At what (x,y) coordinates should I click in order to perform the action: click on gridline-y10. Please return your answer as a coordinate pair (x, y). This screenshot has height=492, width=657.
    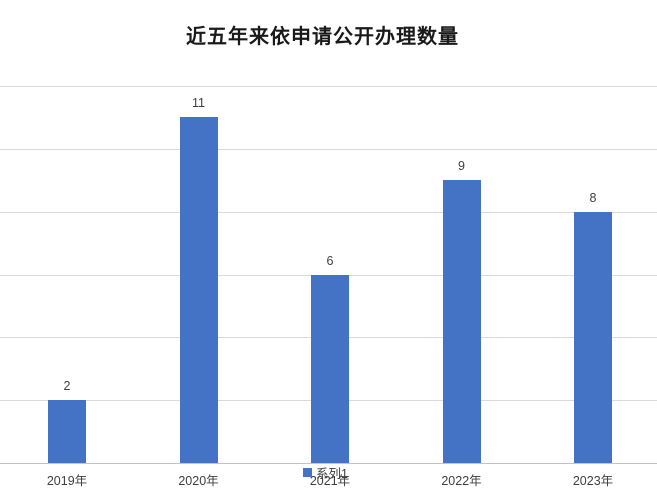
    Looking at the image, I should click on (328, 149).